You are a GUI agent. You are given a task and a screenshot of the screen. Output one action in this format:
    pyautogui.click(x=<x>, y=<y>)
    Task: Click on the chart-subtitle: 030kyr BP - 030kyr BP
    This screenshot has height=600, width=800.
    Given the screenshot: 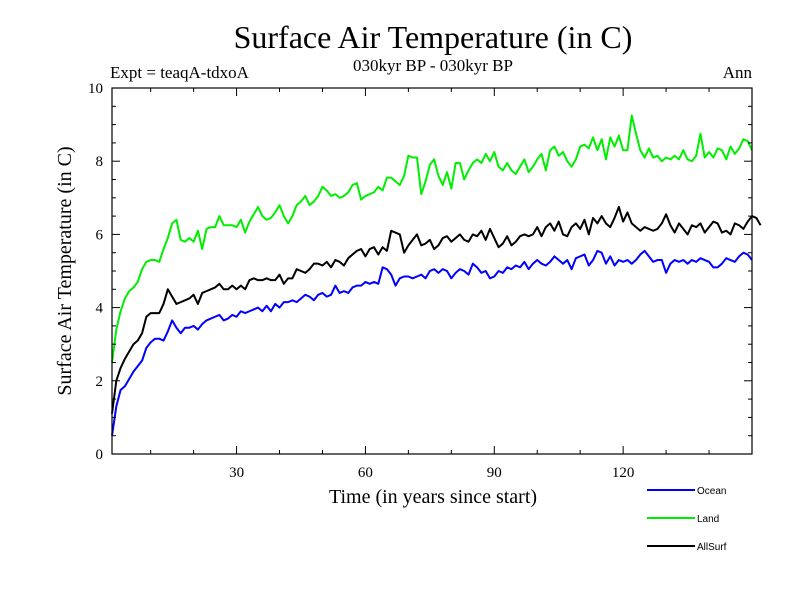 What is the action you would take?
    pyautogui.click(x=433, y=65)
    